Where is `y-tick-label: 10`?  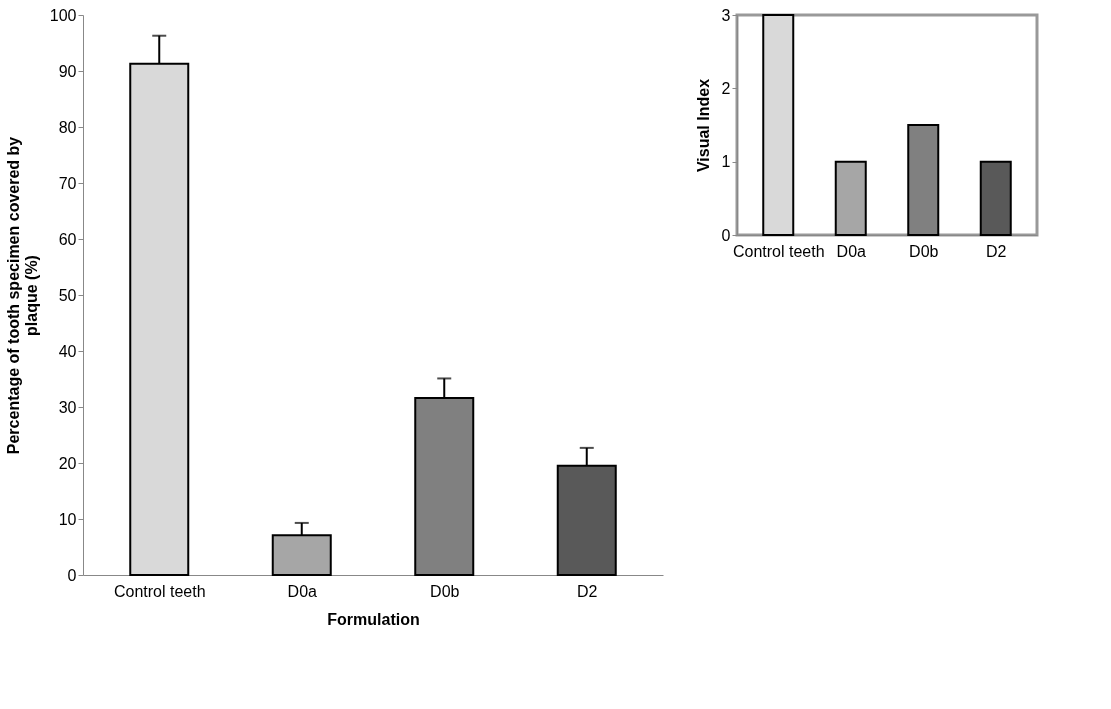 y-tick-label: 10 is located at coordinates (67, 519).